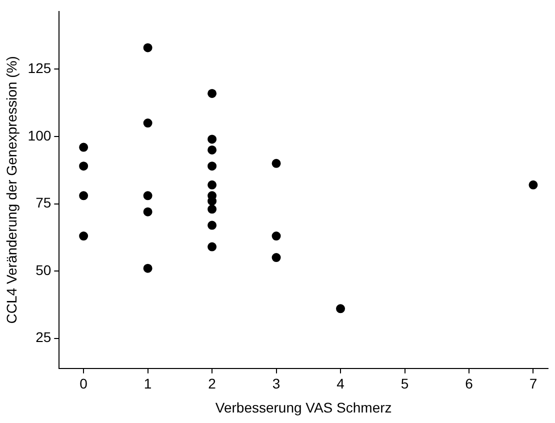 The height and width of the screenshot is (423, 555). What do you see at coordinates (40, 135) in the screenshot?
I see `y-tick-label: 100` at bounding box center [40, 135].